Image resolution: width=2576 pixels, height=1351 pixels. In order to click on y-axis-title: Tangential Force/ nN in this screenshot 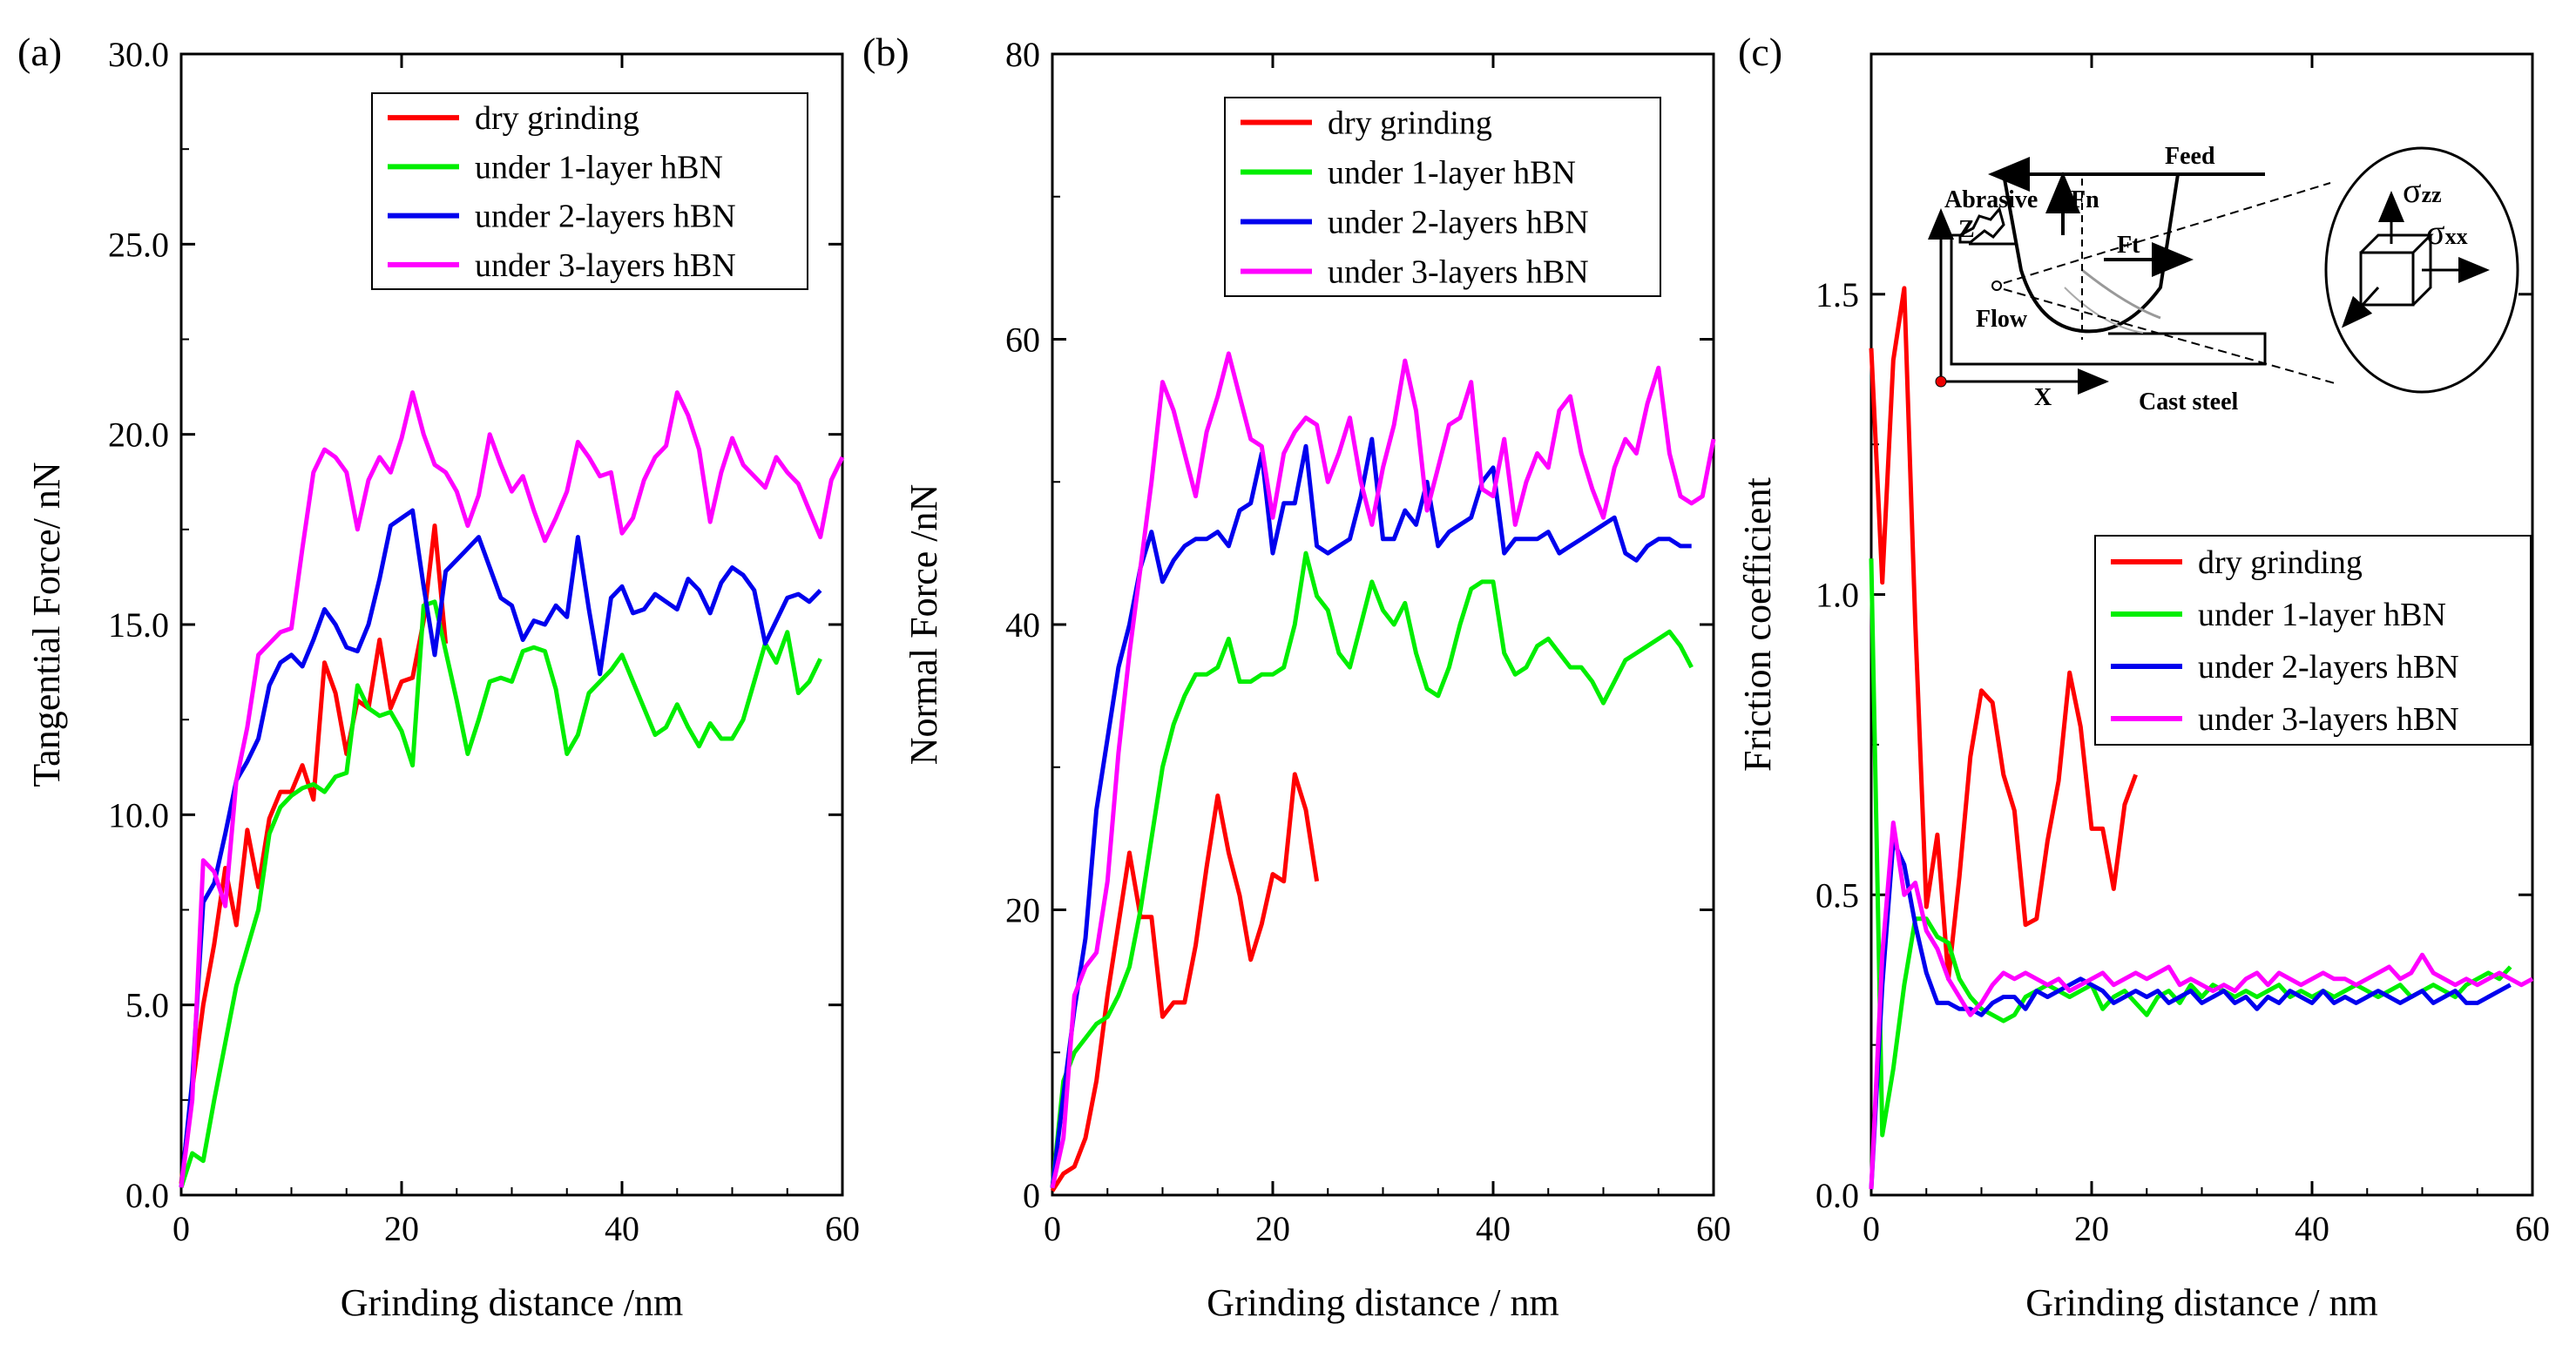, I will do `click(46, 624)`.